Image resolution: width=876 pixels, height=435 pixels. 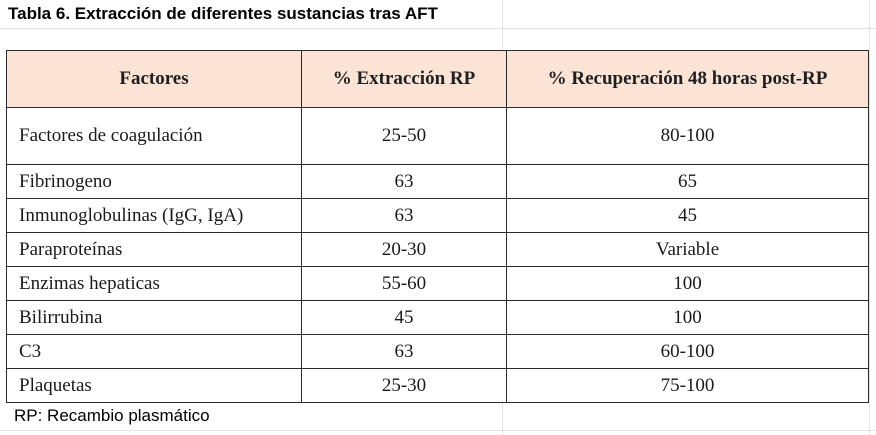 I want to click on table-row: Inmunoglobulinas (IgG, IgA) 63 45, so click(x=437, y=215).